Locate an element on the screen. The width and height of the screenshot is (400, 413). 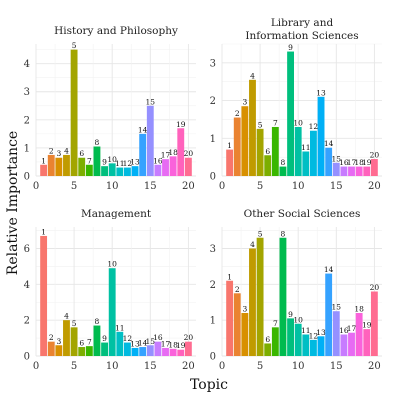
bar-label-topic-7: 7 is located at coordinates (89, 160).